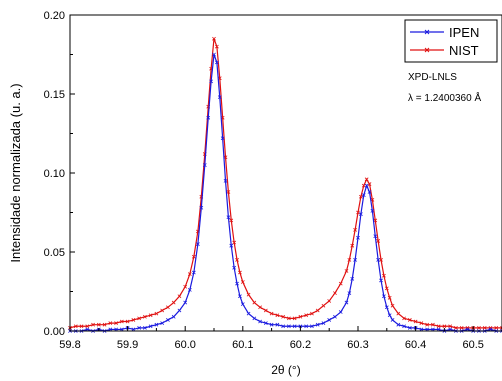 The height and width of the screenshot is (381, 502). Describe the element at coordinates (357, 345) in the screenshot. I see `x-tick-label: 60.3` at that location.